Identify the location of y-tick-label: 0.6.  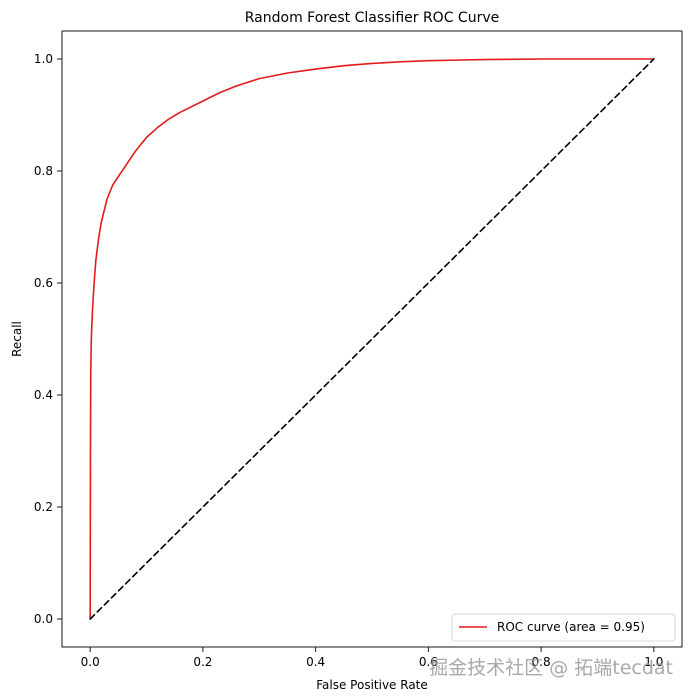
(43, 283).